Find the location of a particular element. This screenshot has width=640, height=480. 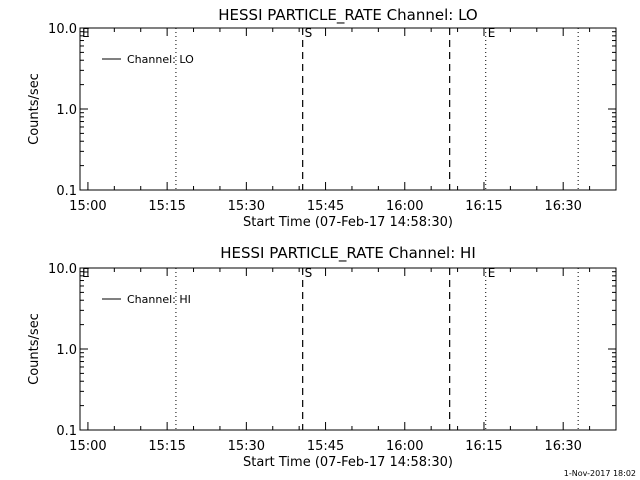

legend-entry: Channel: HI is located at coordinates (159, 299).